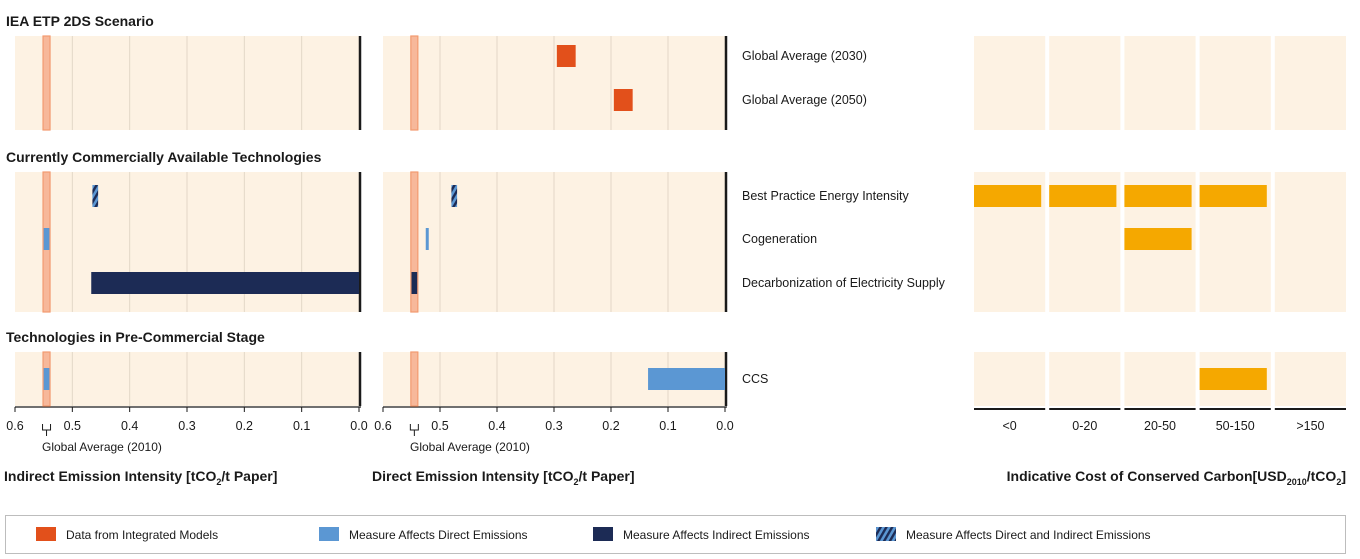  What do you see at coordinates (46, 534) in the screenshot?
I see `legend-swatch-integrated` at bounding box center [46, 534].